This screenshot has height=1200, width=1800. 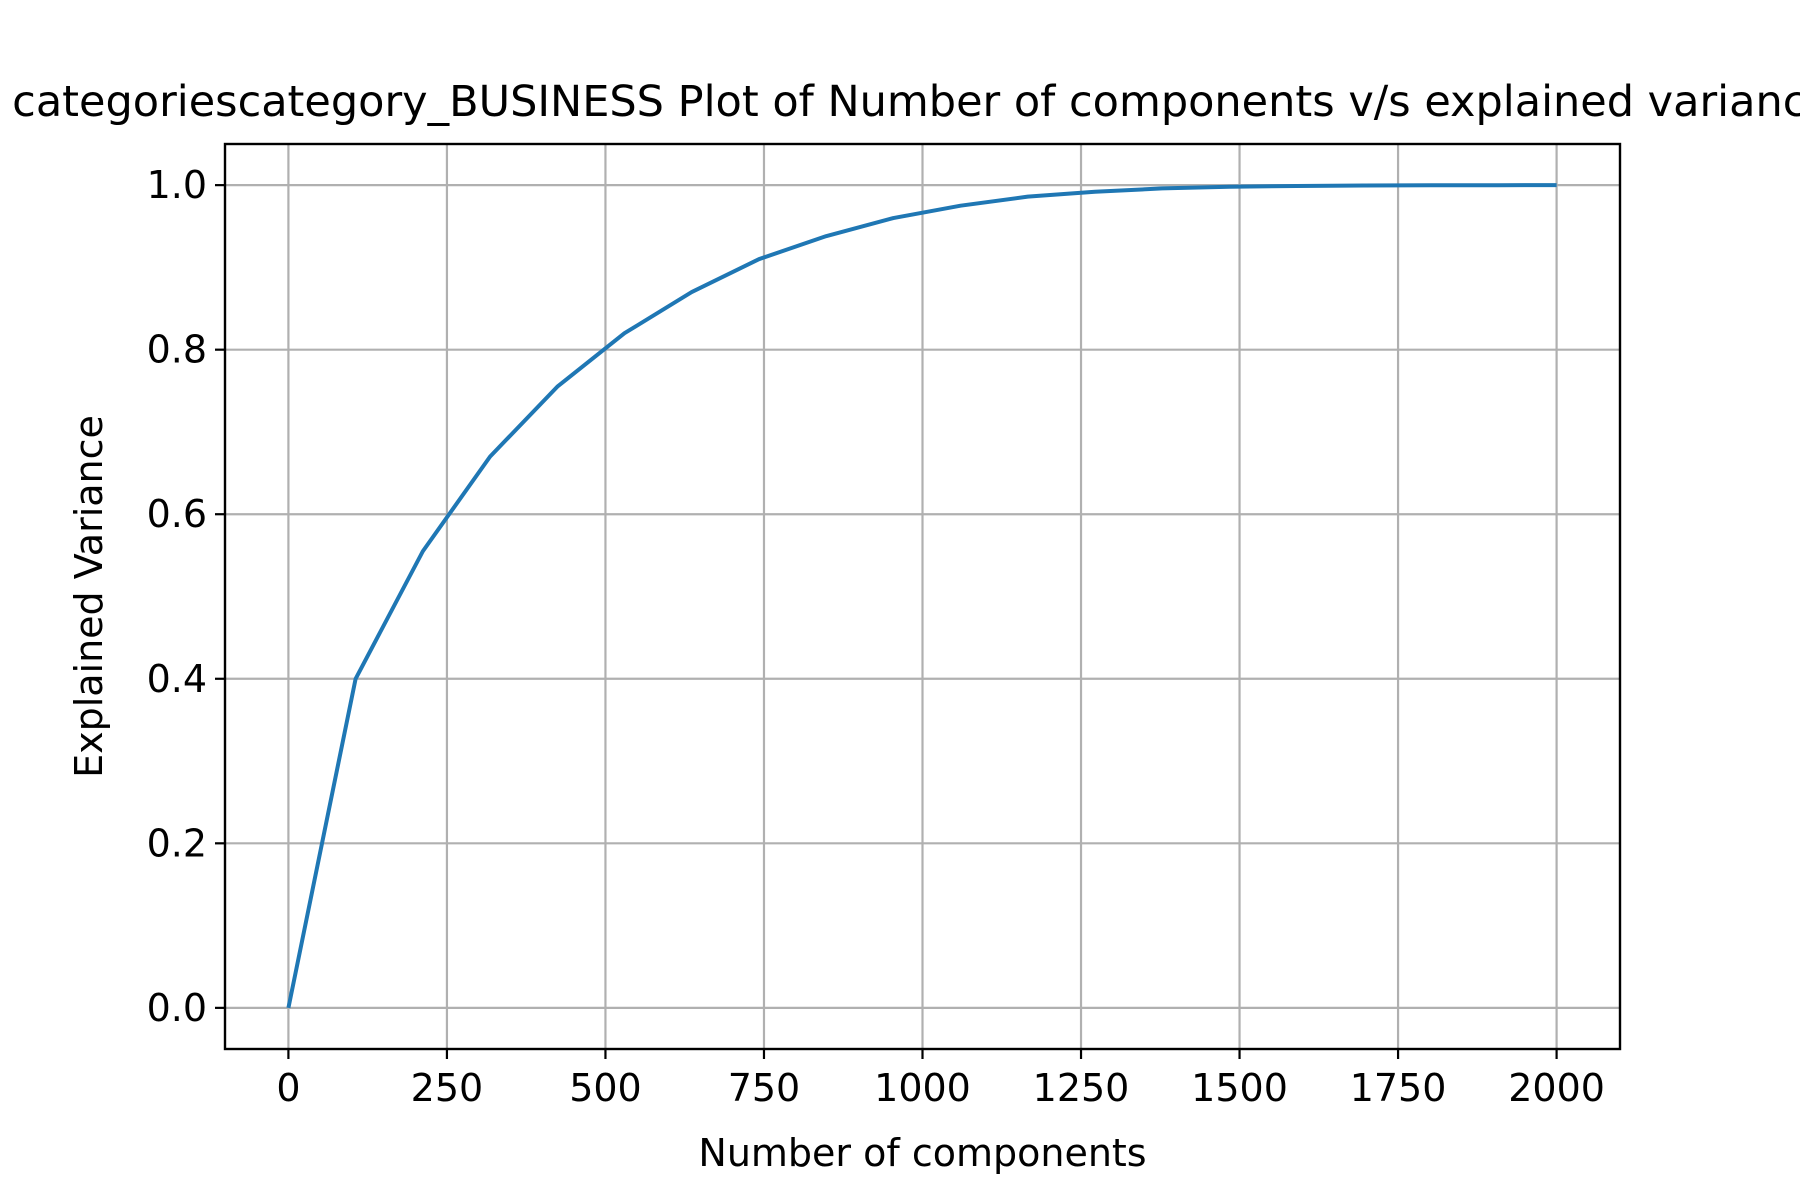 I want to click on x-tick-label: 1000, so click(x=922, y=1088).